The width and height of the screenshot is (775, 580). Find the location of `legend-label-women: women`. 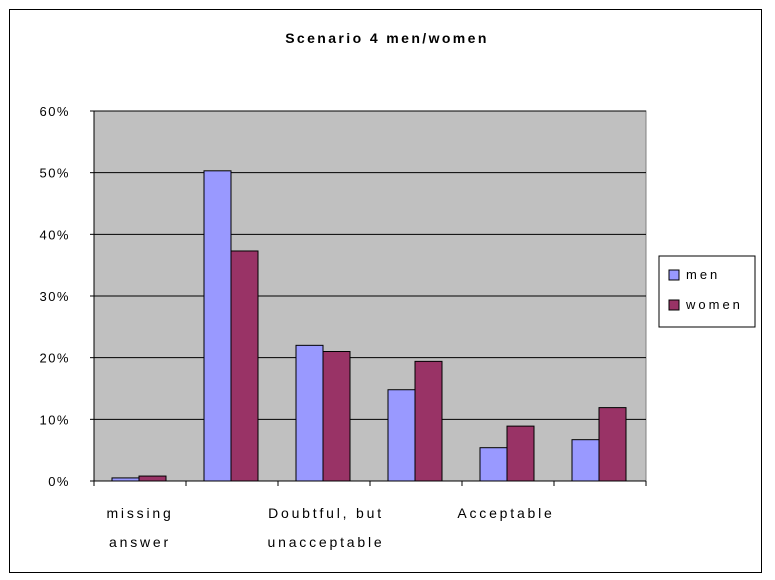

legend-label-women: women is located at coordinates (714, 304).